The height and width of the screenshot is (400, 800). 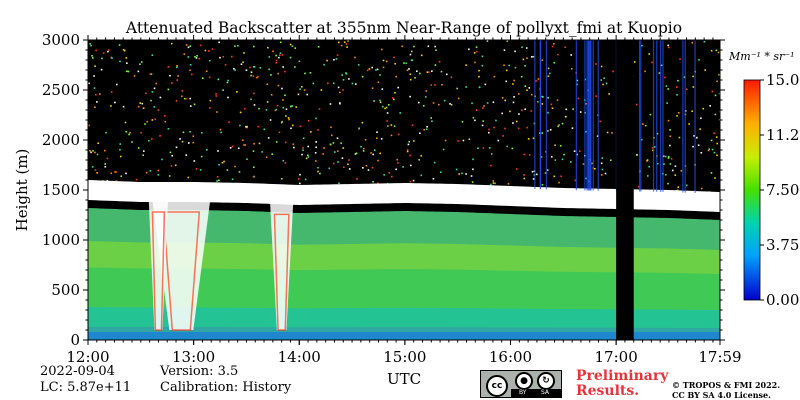 What do you see at coordinates (158, 271) in the screenshot?
I see `rain-fall-2-edge` at bounding box center [158, 271].